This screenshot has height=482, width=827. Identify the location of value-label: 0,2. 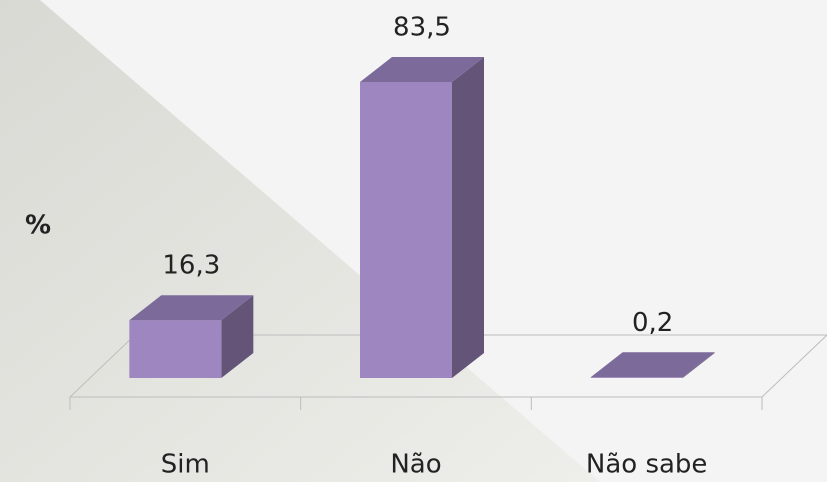
(652, 323).